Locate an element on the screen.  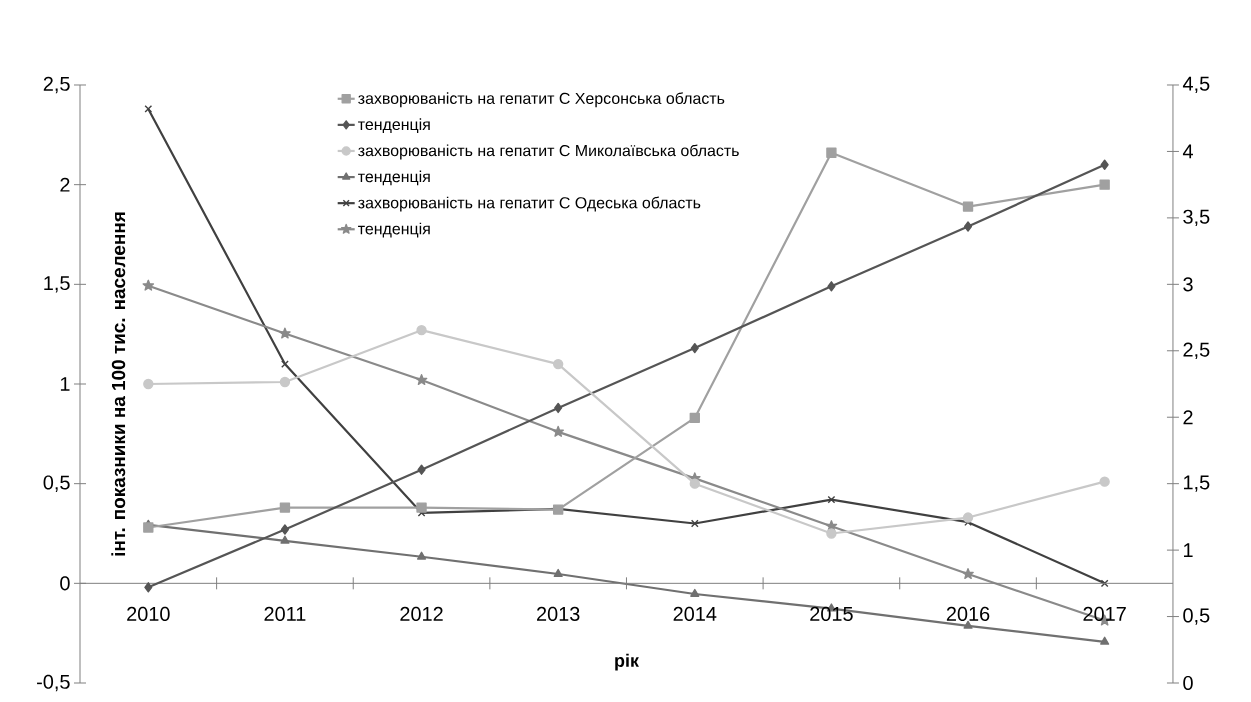
y2-tick-label: 0 is located at coordinates (1188, 683).